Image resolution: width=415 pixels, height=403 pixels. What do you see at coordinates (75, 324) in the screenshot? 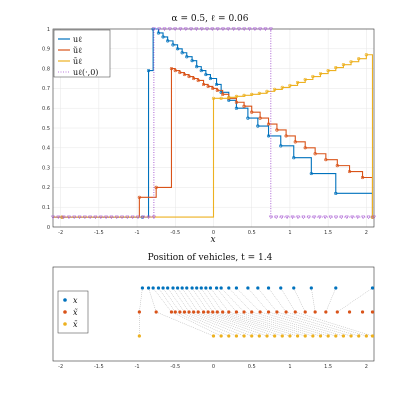
I see `legend-label-x-bar: x̄` at bounding box center [75, 324].